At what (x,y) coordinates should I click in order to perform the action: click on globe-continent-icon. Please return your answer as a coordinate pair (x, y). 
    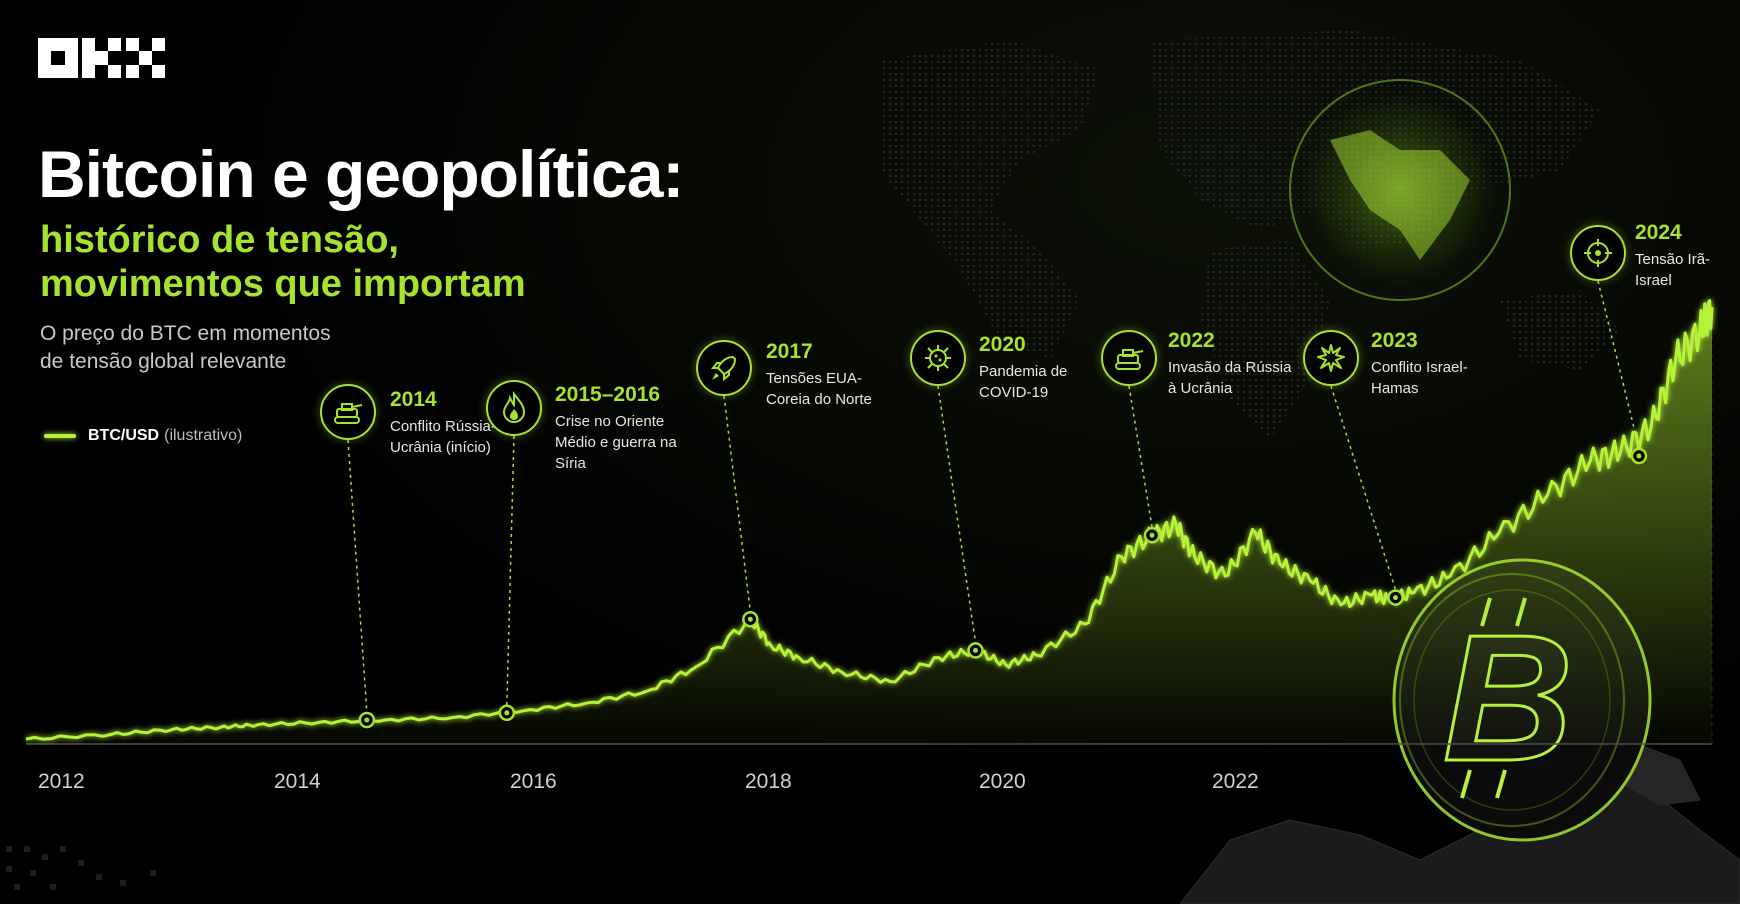
    Looking at the image, I should click on (1400, 195).